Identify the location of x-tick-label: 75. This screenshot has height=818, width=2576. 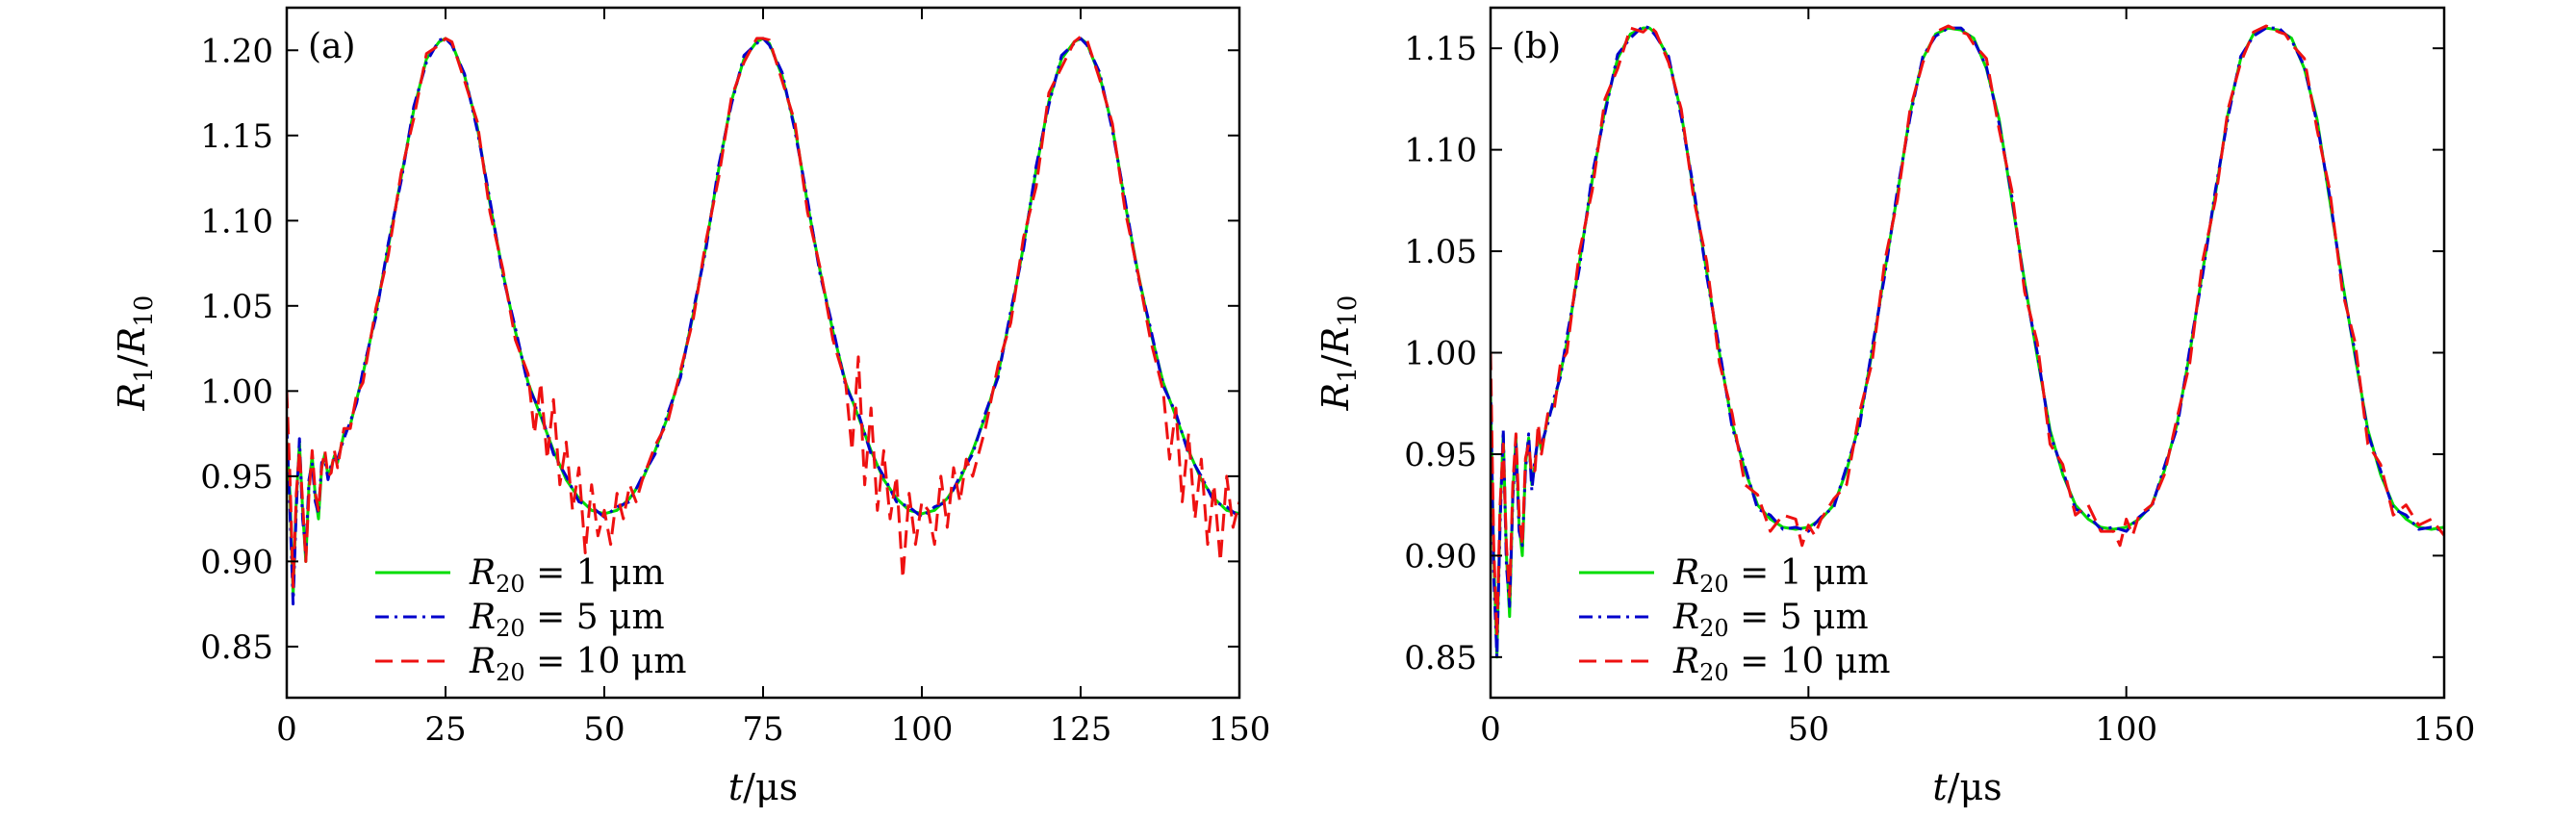
(762, 730).